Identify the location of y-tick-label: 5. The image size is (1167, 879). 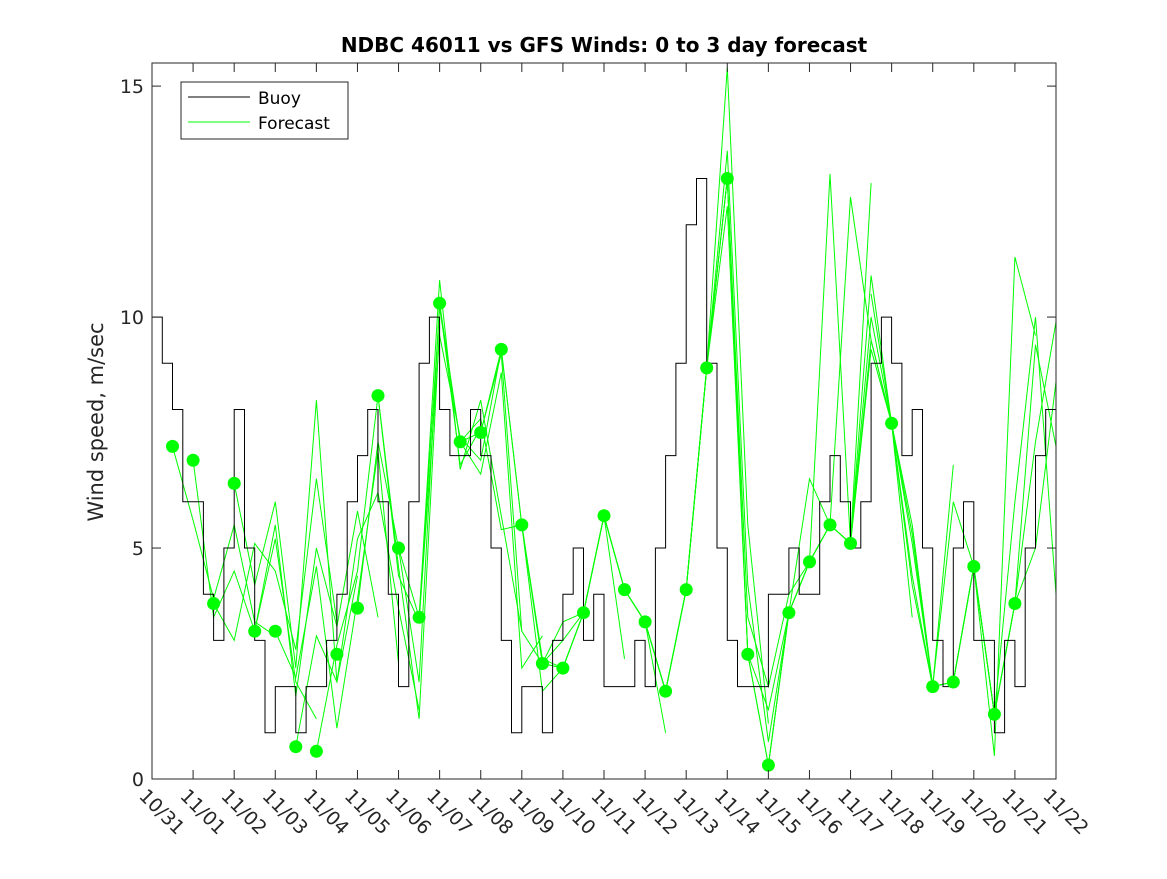
(138, 549).